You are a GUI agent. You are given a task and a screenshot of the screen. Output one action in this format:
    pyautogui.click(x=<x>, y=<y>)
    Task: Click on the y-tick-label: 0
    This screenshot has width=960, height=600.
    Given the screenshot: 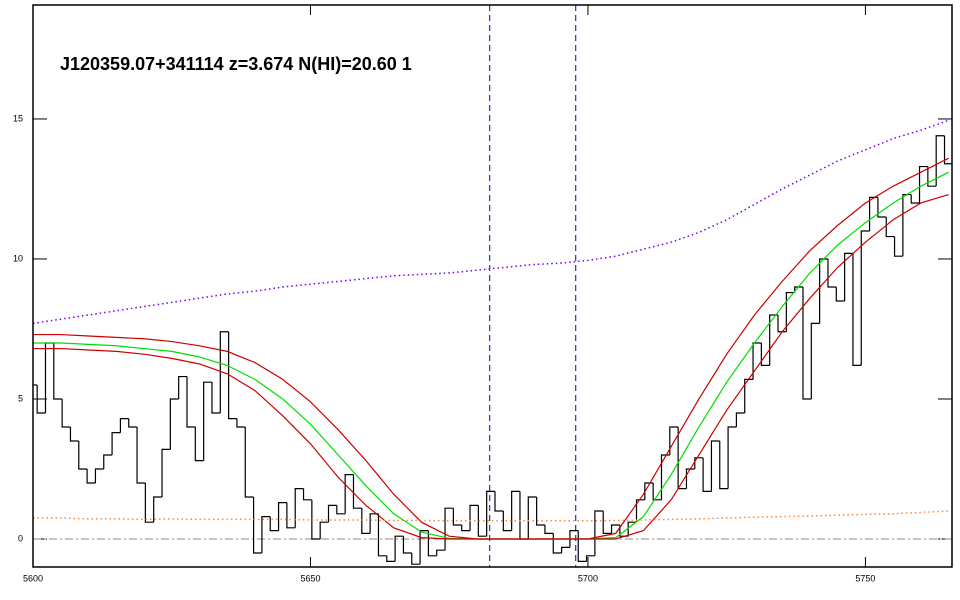 What is the action you would take?
    pyautogui.click(x=20, y=538)
    